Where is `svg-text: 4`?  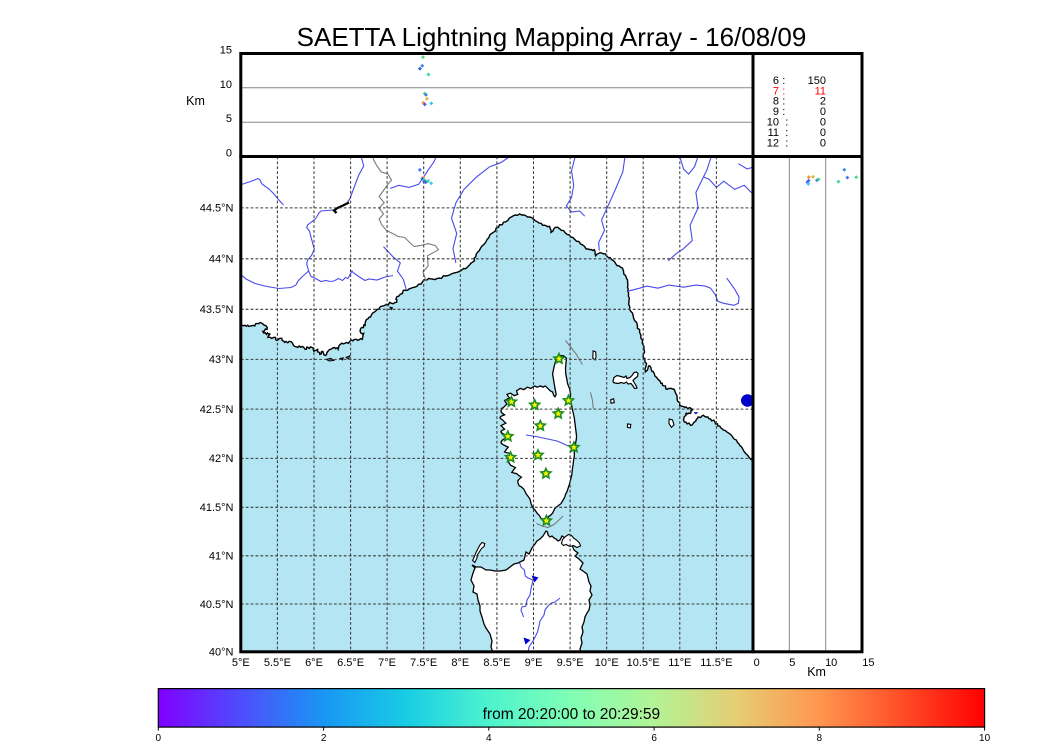
svg-text: 4 is located at coordinates (489, 738).